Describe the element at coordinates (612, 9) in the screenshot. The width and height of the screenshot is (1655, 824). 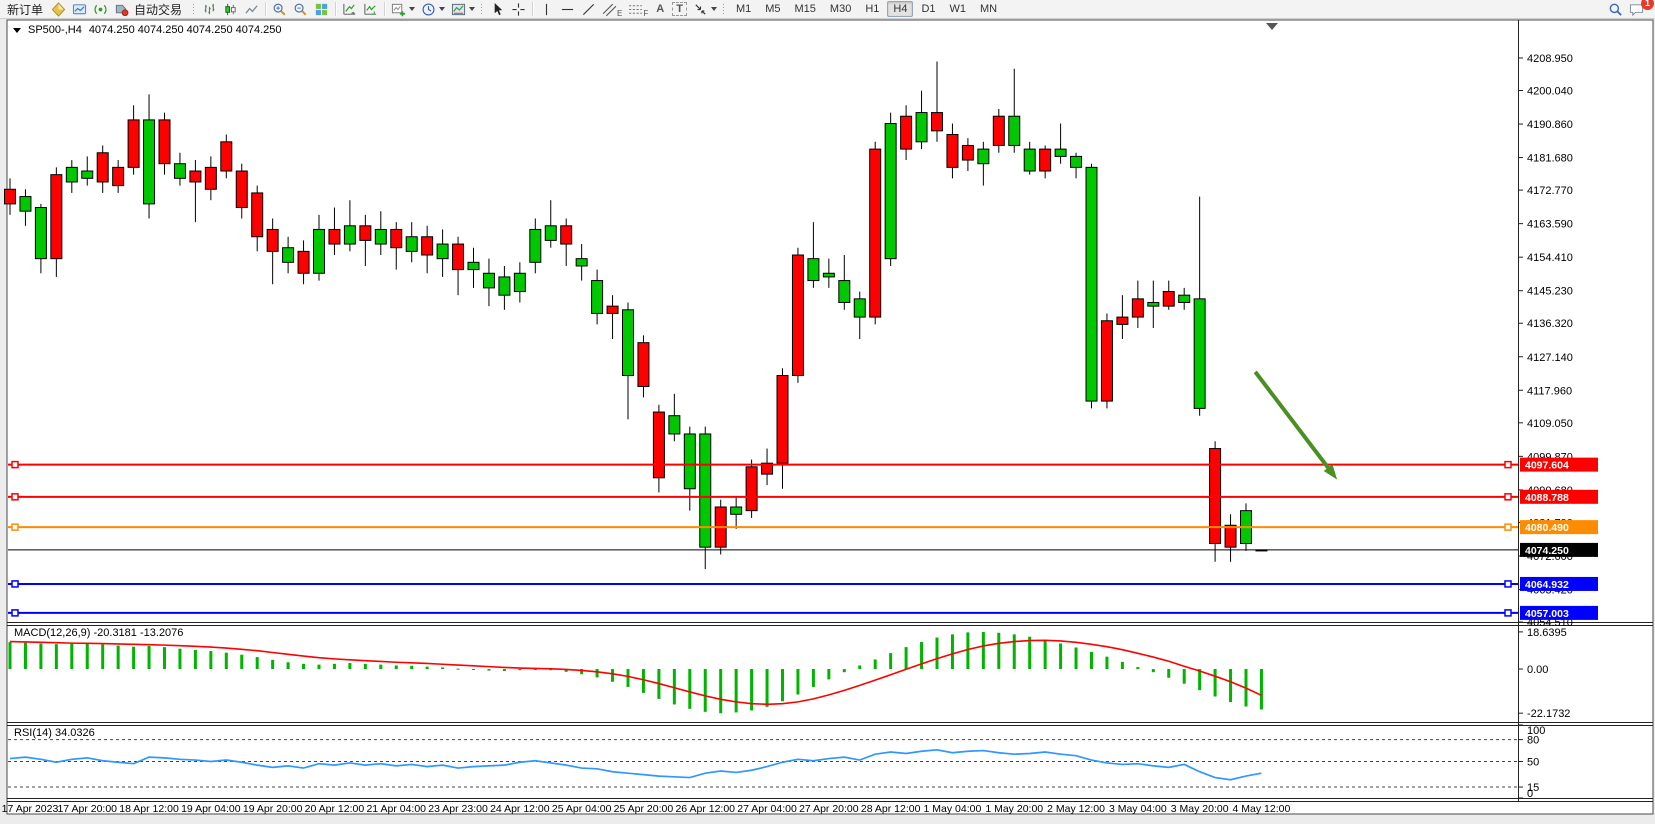
I see `channel-tool-icon: E` at that location.